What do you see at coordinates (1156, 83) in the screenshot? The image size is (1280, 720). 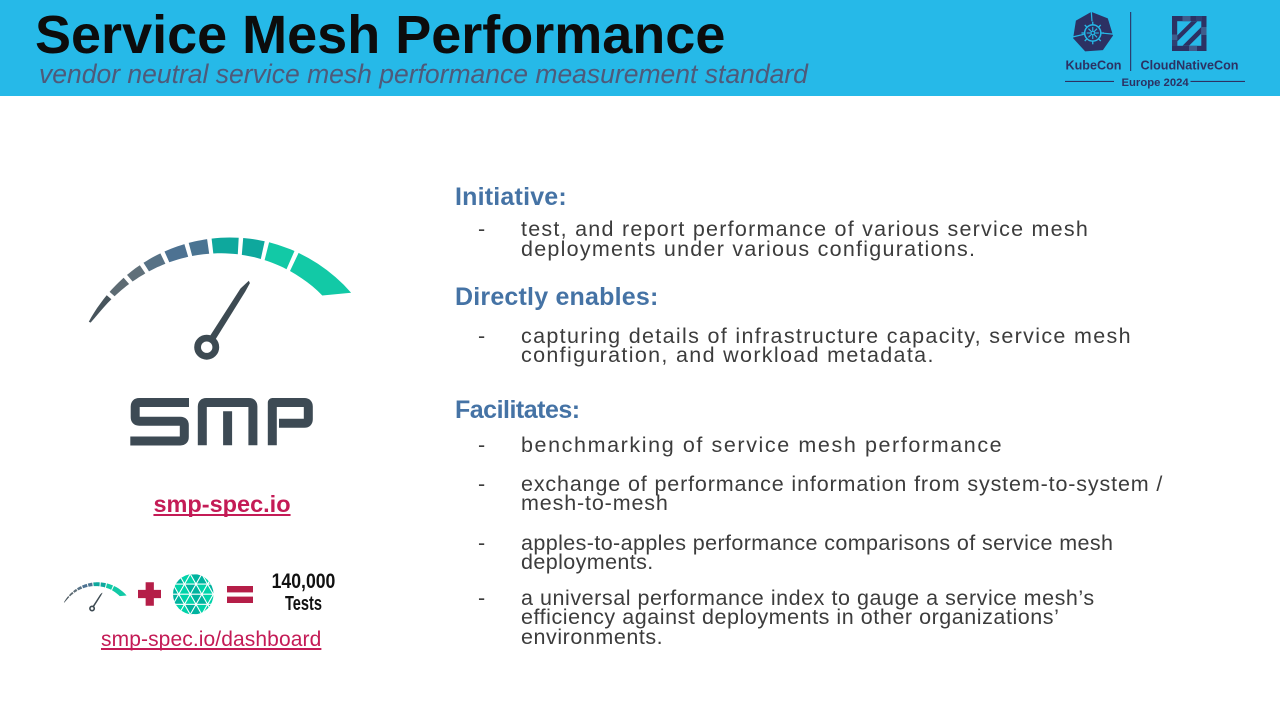 I see `svg-text: Europe 2024` at bounding box center [1156, 83].